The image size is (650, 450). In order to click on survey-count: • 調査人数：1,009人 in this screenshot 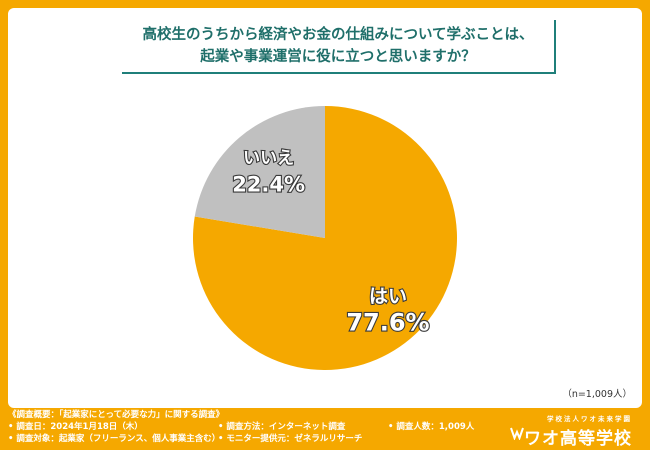, I will do `click(431, 427)`.